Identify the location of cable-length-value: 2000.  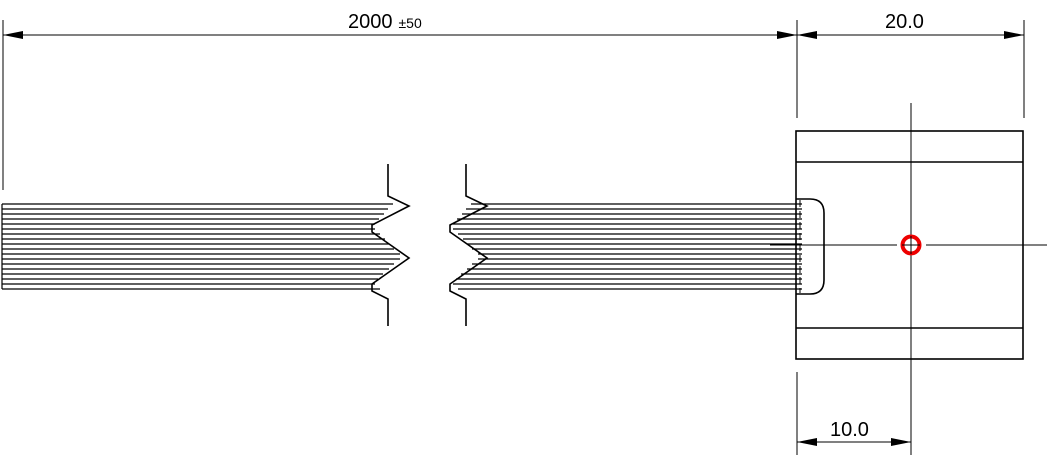
(370, 22).